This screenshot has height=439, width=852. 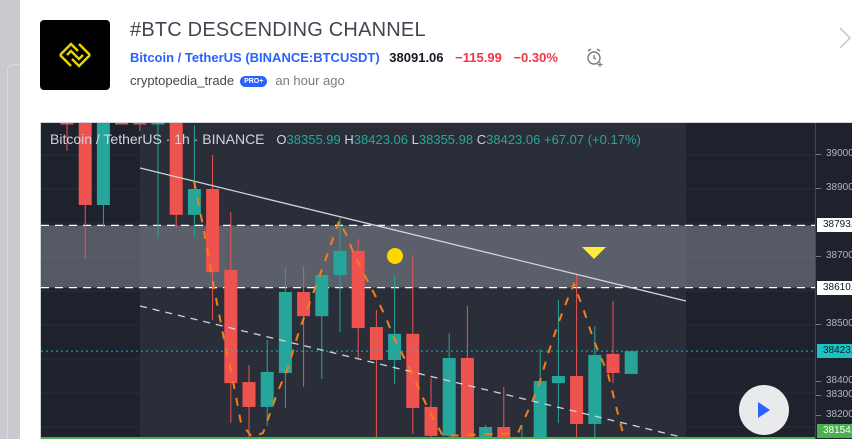 I want to click on bottom-price-label: 38154., so click(x=834, y=431).